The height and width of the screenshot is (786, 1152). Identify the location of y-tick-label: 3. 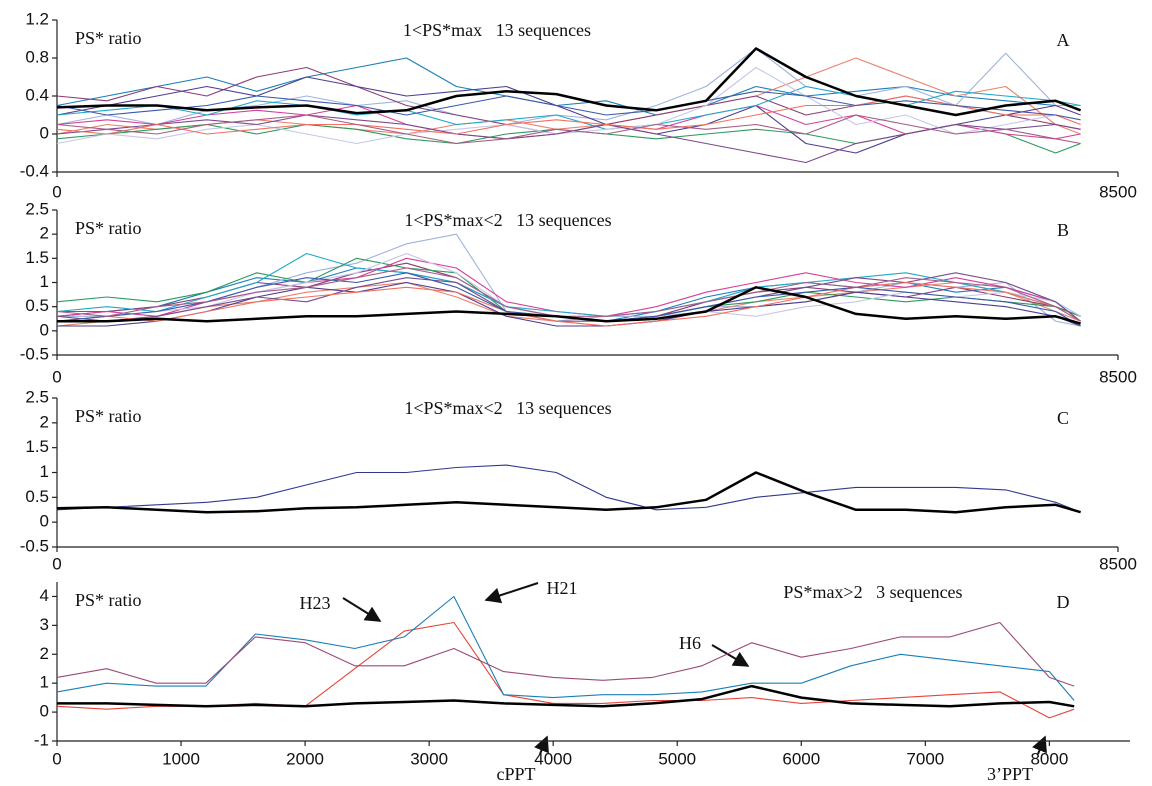
(44, 624).